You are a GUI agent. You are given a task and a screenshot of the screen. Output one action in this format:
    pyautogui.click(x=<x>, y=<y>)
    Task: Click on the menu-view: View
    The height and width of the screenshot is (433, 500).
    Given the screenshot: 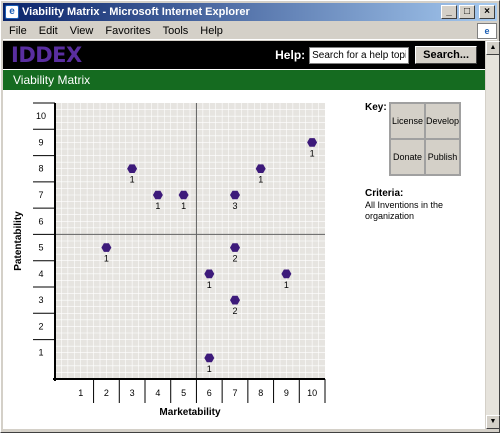 What is the action you would take?
    pyautogui.click(x=81, y=30)
    